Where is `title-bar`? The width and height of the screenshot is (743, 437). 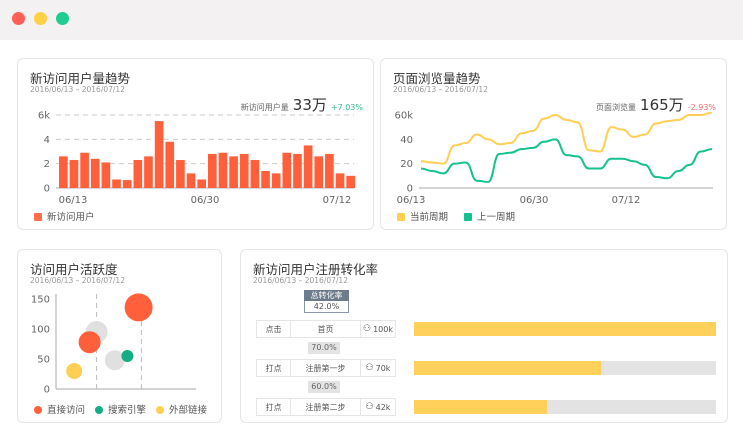 title-bar is located at coordinates (371, 20).